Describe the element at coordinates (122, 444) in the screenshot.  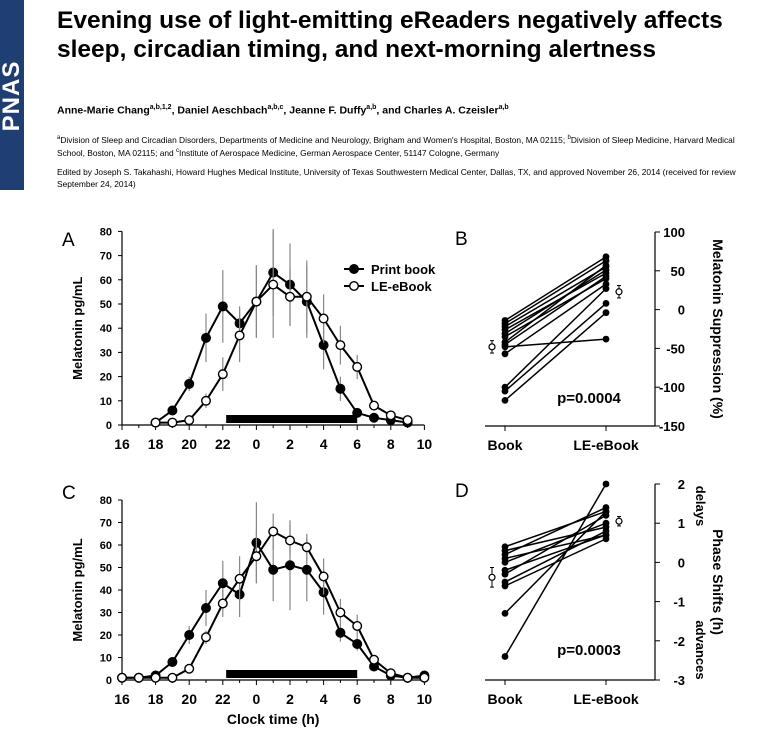
I see `x-tick-label: 16` at that location.